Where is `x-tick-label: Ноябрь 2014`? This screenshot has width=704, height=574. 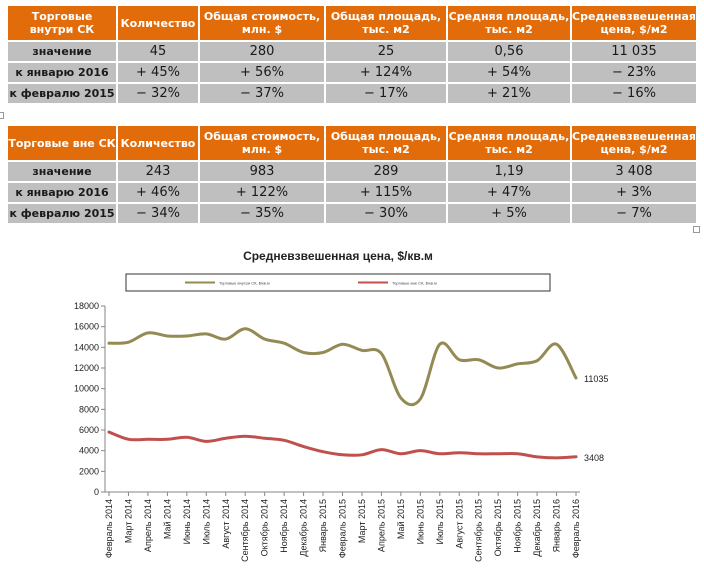 x-tick-label: Ноябрь 2014 is located at coordinates (284, 526).